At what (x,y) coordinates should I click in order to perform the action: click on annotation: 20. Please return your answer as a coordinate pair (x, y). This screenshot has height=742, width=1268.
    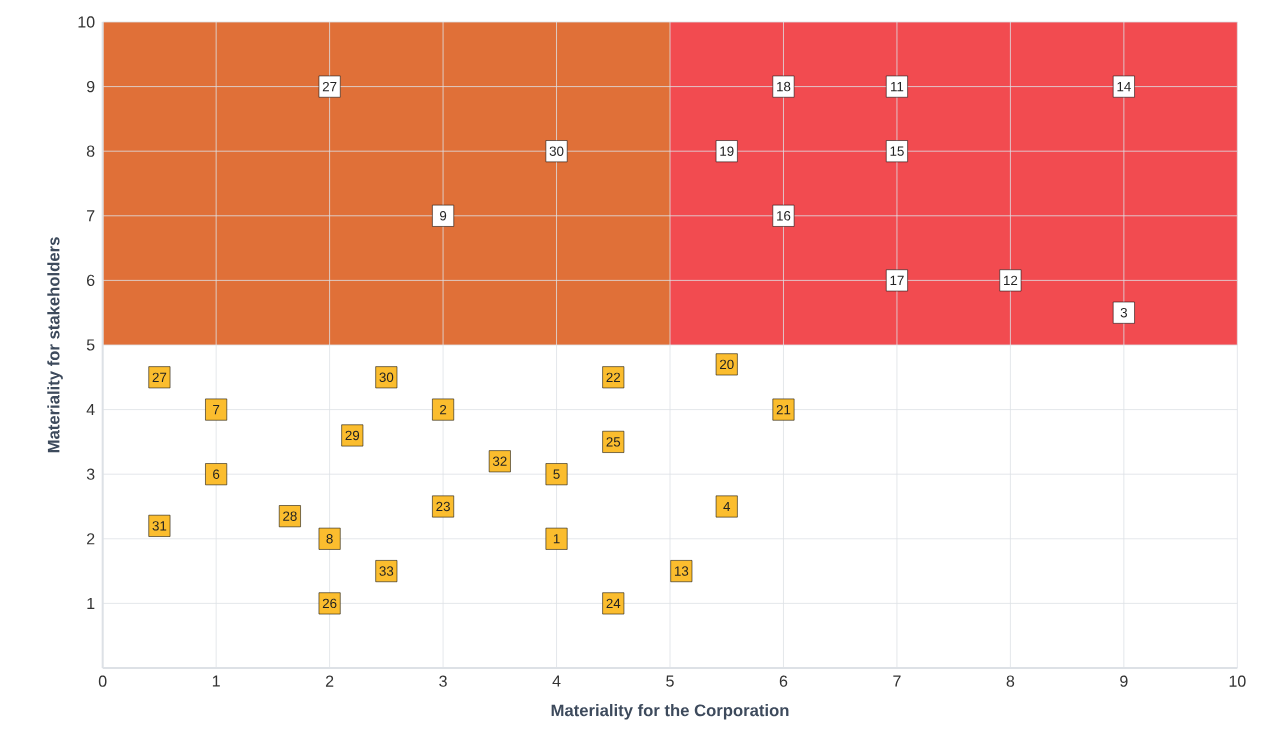
    Looking at the image, I should click on (726, 364).